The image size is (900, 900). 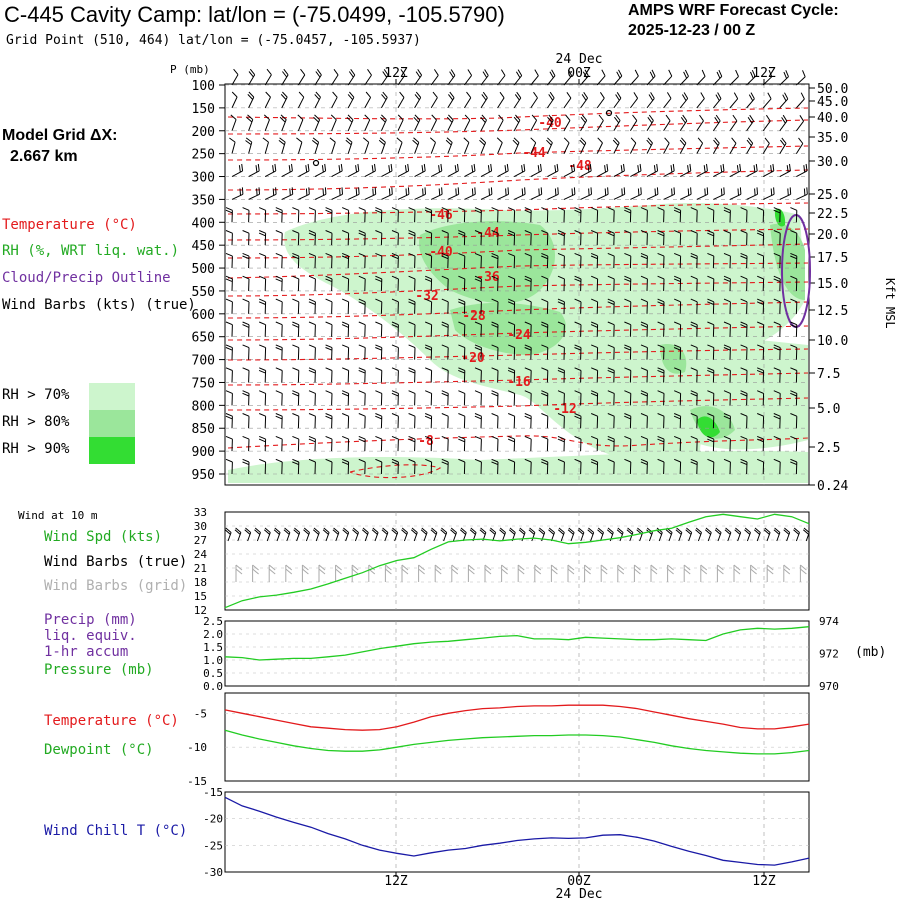 I want to click on pressure-tick-label: 800, so click(x=203, y=406).